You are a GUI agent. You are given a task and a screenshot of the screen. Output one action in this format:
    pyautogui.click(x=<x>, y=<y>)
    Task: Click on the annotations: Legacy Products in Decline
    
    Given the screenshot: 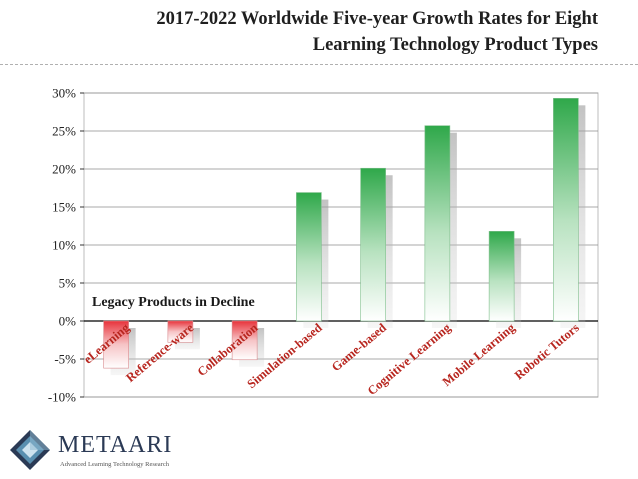 What is the action you would take?
    pyautogui.click(x=173, y=302)
    